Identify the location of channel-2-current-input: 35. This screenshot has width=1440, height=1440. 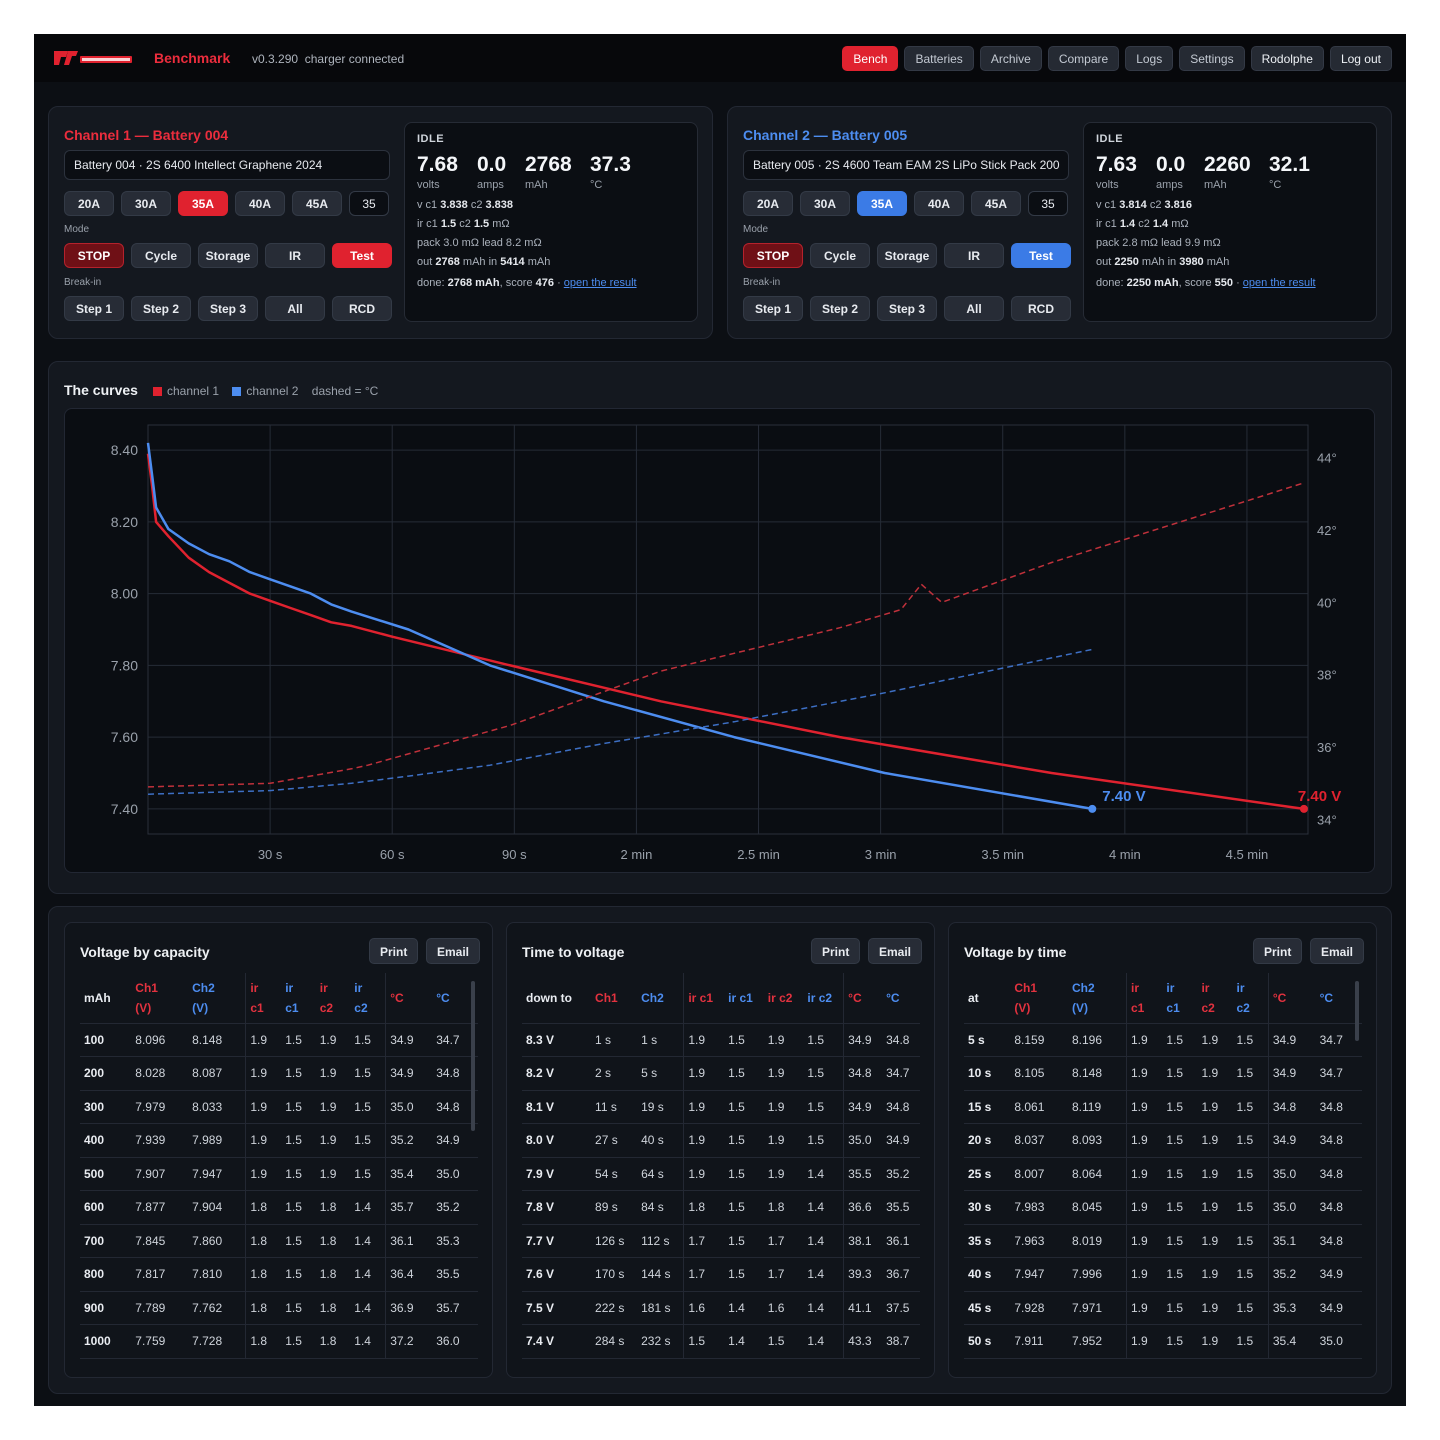
(1048, 203).